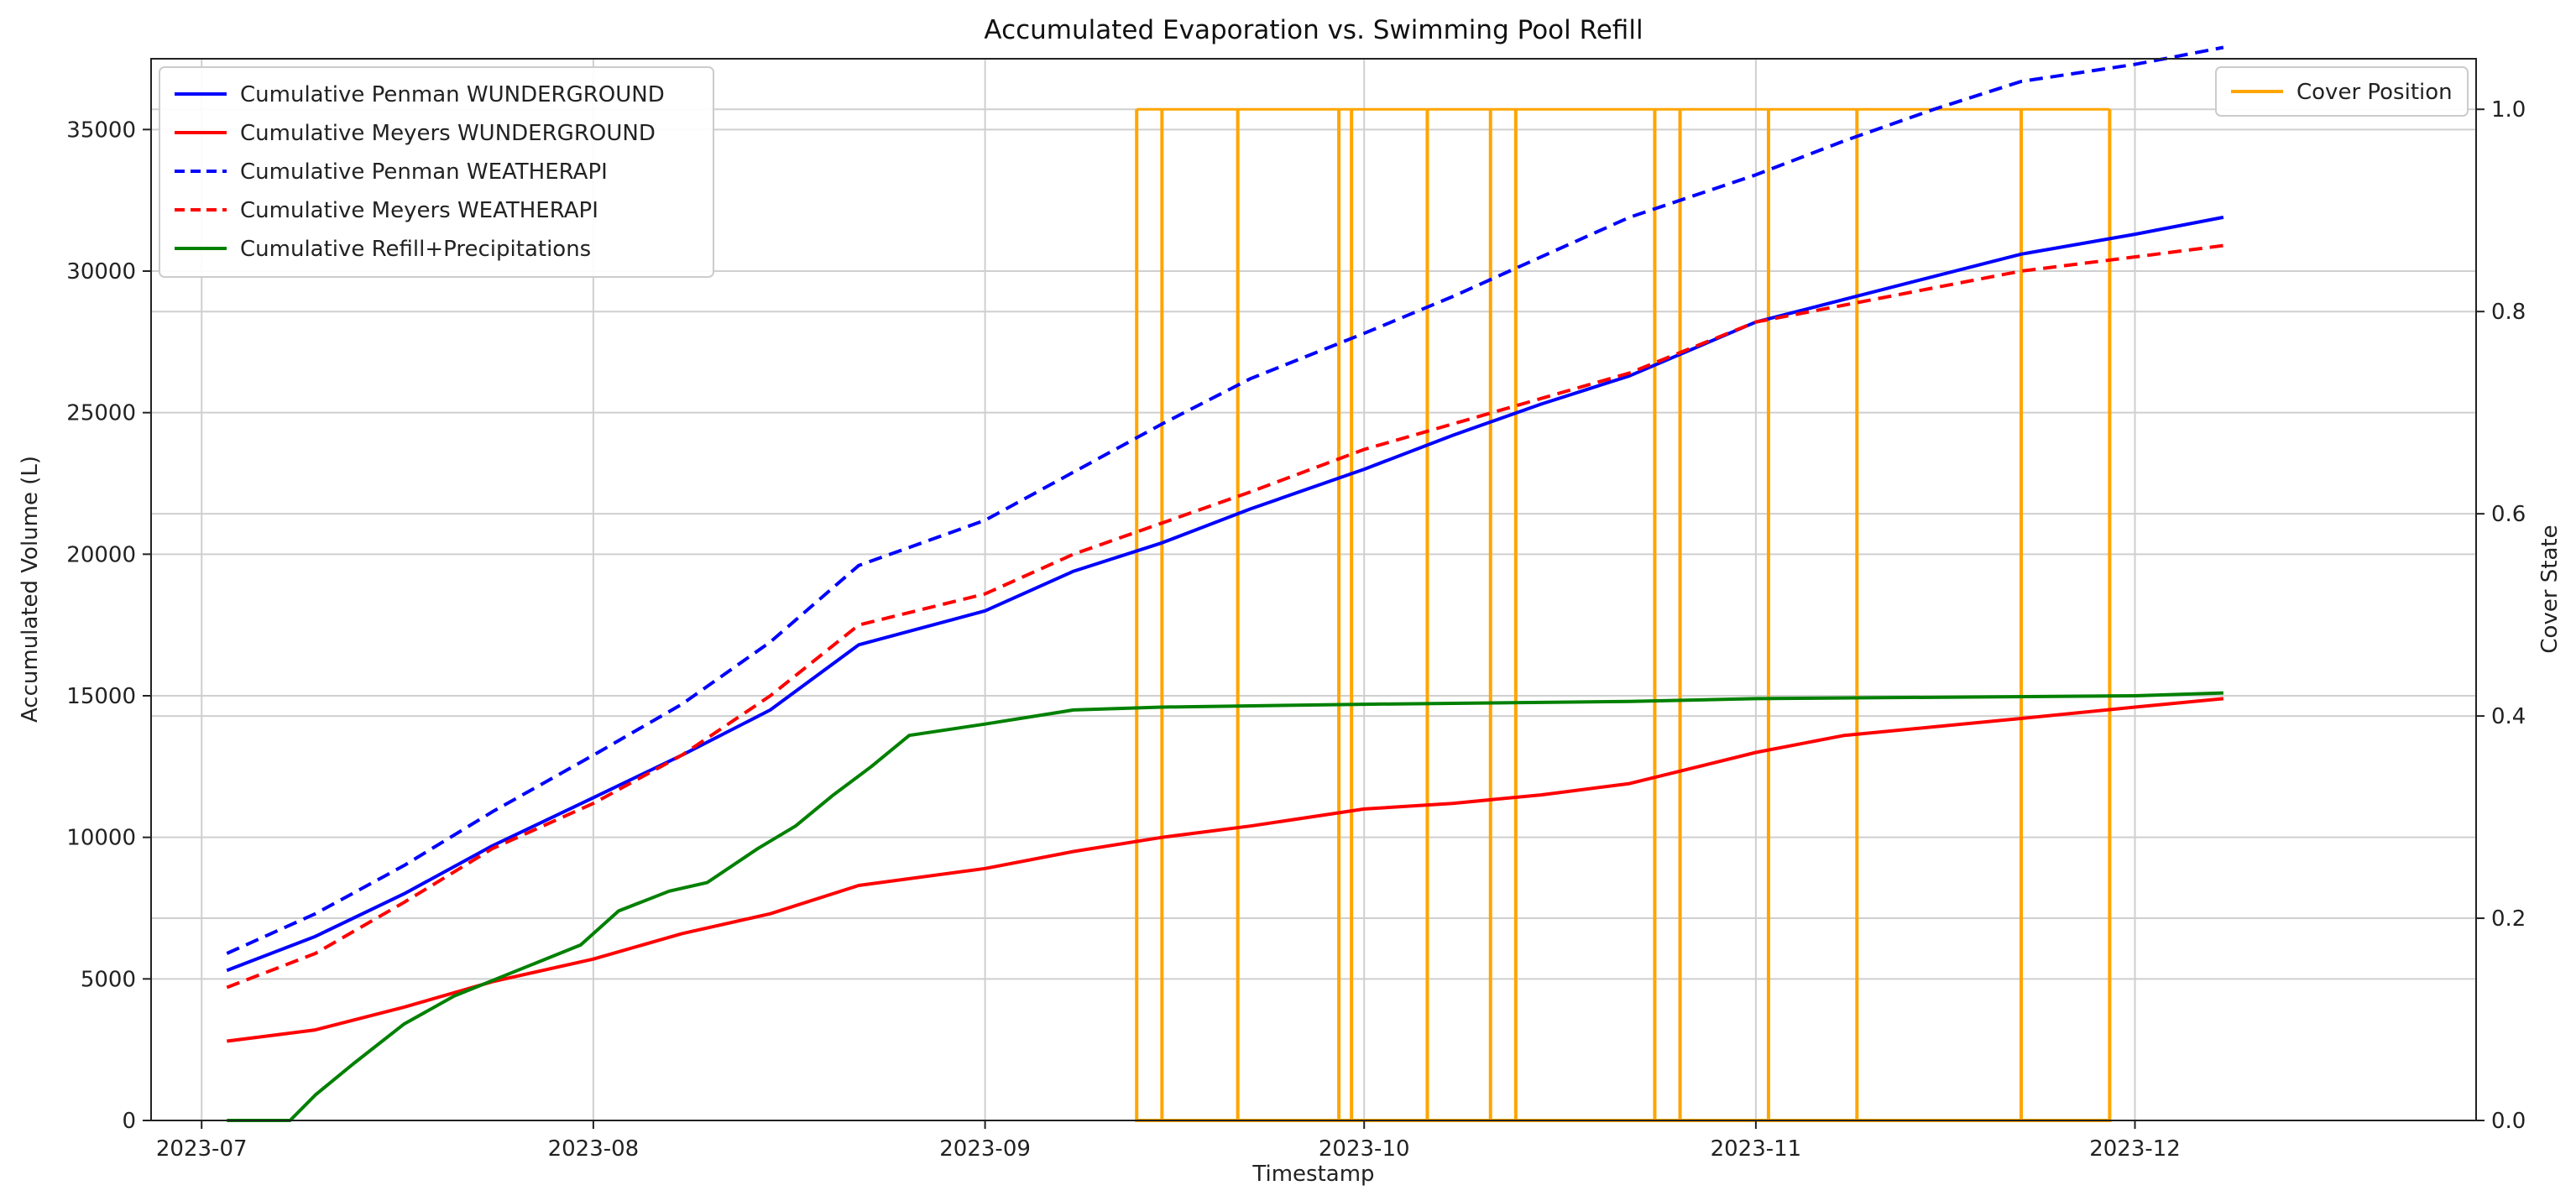 The image size is (2576, 1196). What do you see at coordinates (1312, 1174) in the screenshot?
I see `x-axis-title: Timestamp` at bounding box center [1312, 1174].